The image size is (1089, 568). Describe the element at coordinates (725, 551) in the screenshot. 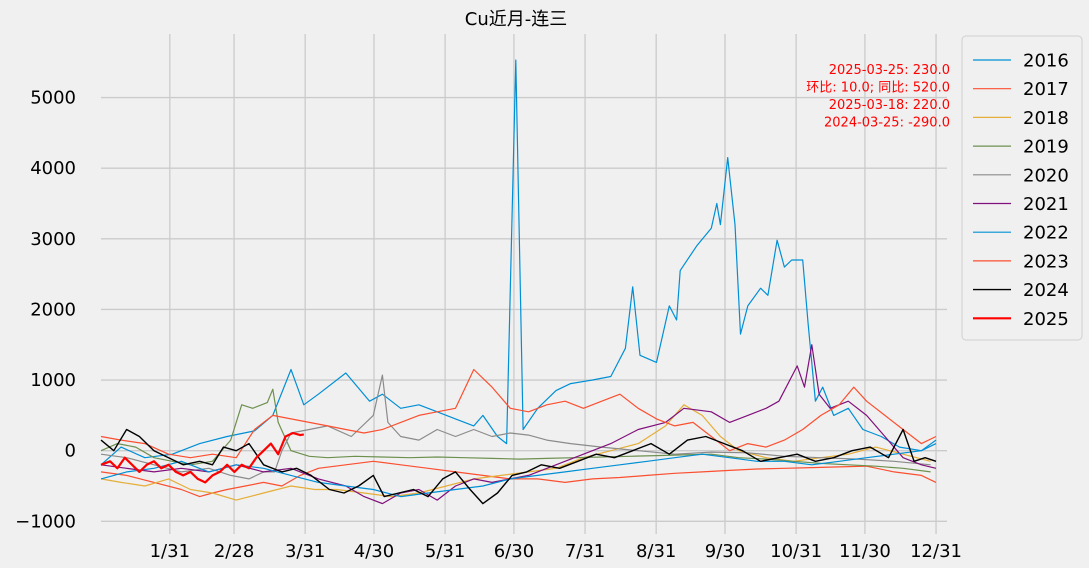

I see `x-tick-label: 9/30` at that location.